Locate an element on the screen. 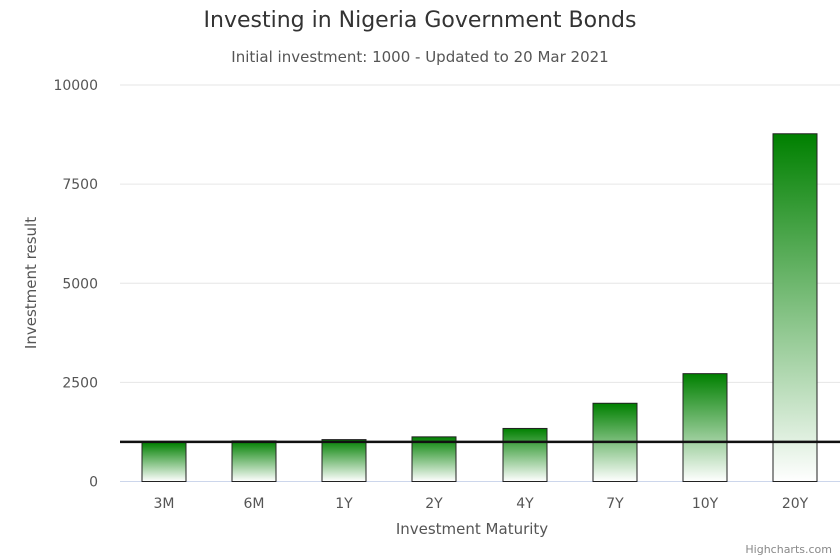 Image resolution: width=840 pixels, height=560 pixels. chart-title: Investing in Nigeria Government Bonds is located at coordinates (420, 20).